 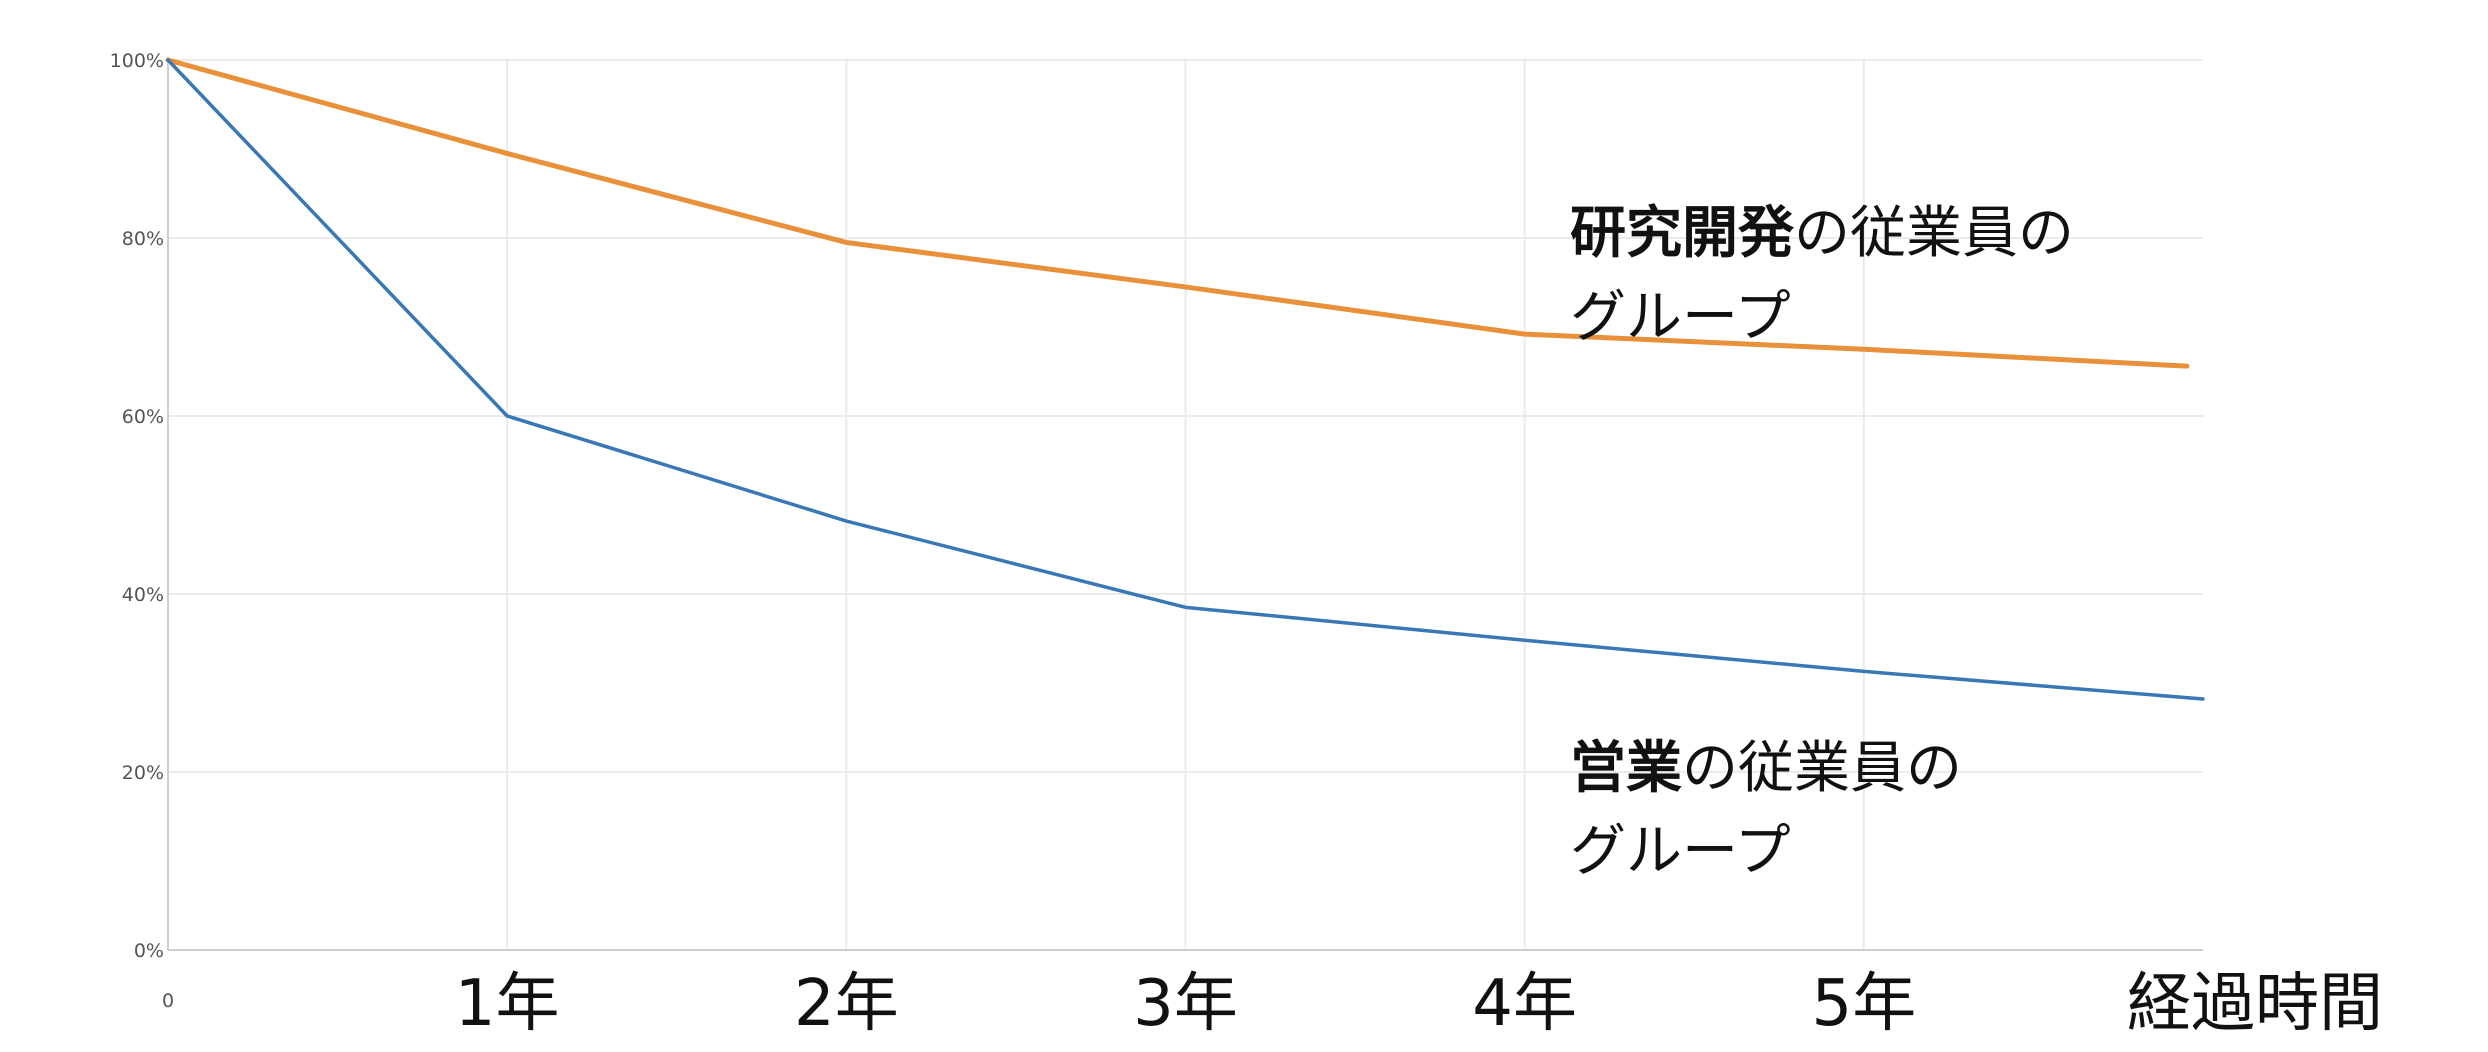 I want to click on x-tick-label: 4年, so click(x=1524, y=1004).